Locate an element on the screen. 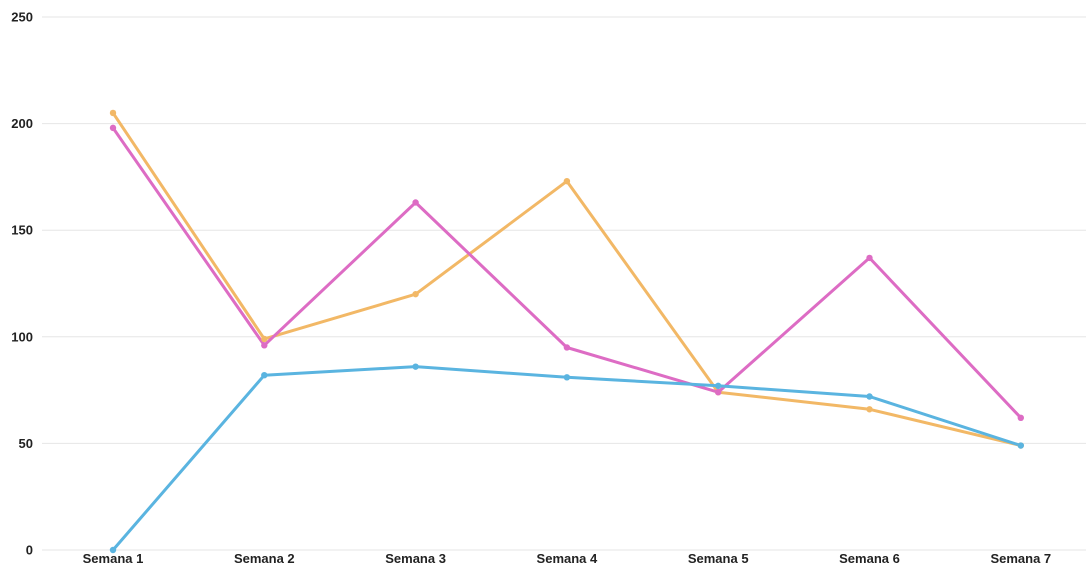 This screenshot has height=567, width=1088. y-axis-tick-labels: 0 50 100 150 200 250 is located at coordinates (22, 284).